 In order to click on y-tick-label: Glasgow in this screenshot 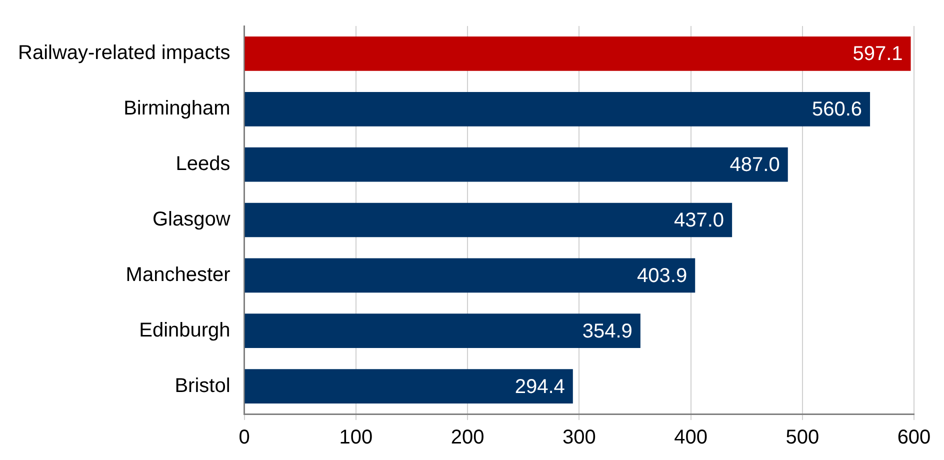, I will do `click(191, 219)`.